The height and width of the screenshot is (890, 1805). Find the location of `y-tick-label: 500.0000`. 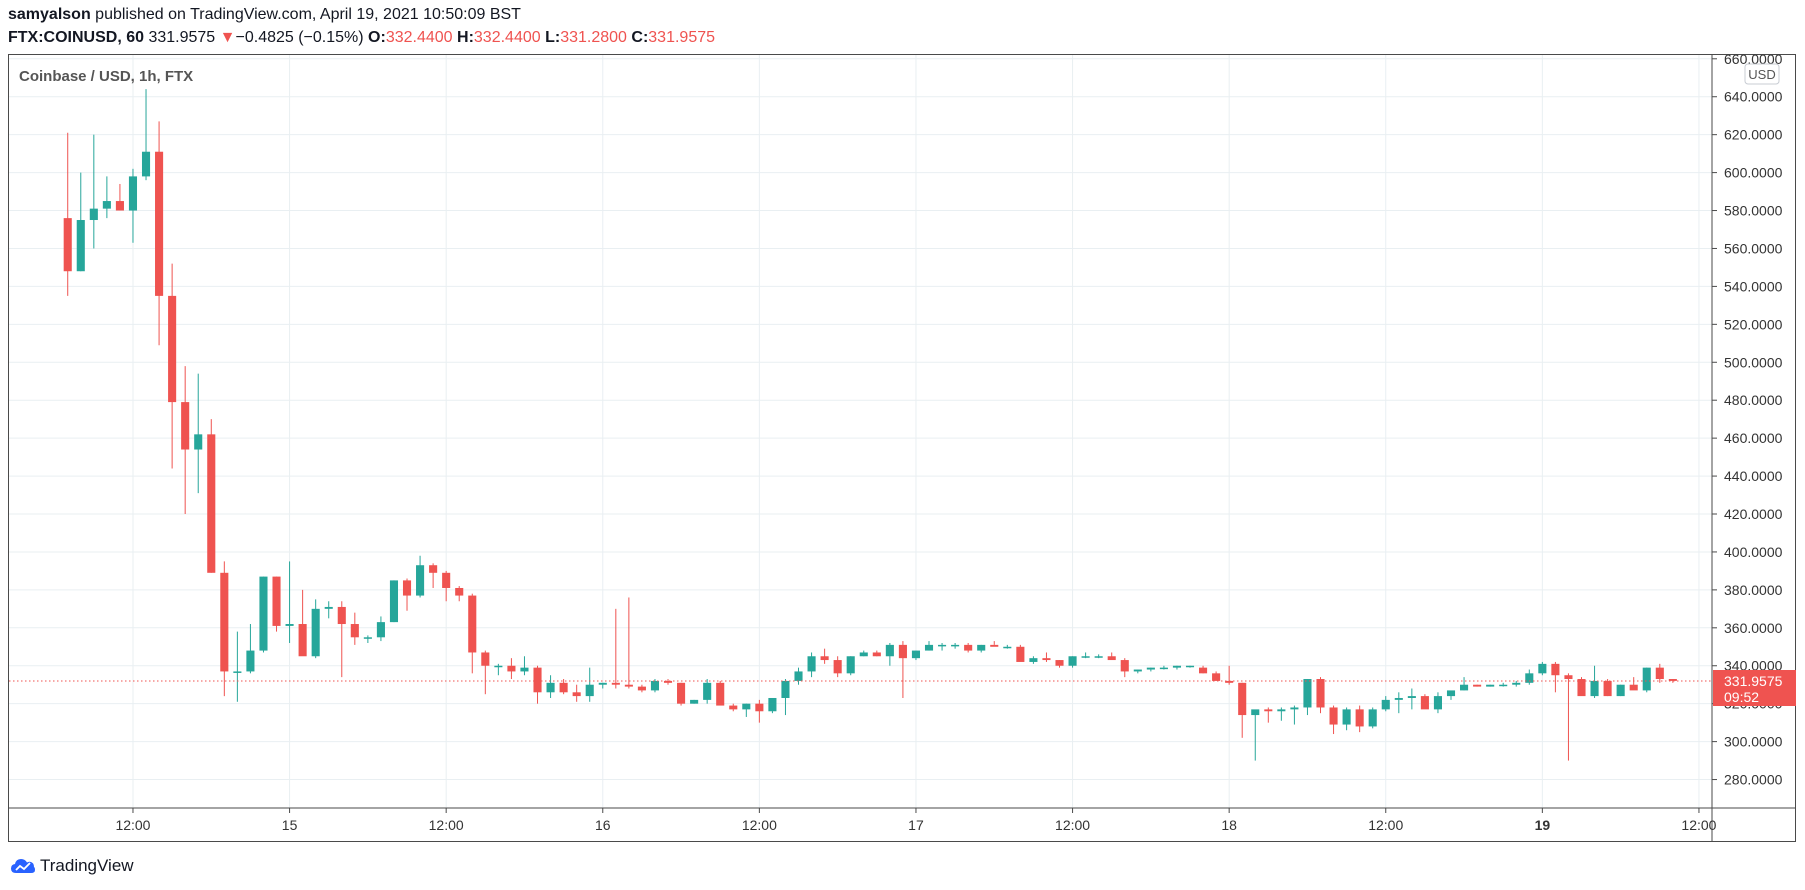

y-tick-label: 500.0000 is located at coordinates (1753, 362).